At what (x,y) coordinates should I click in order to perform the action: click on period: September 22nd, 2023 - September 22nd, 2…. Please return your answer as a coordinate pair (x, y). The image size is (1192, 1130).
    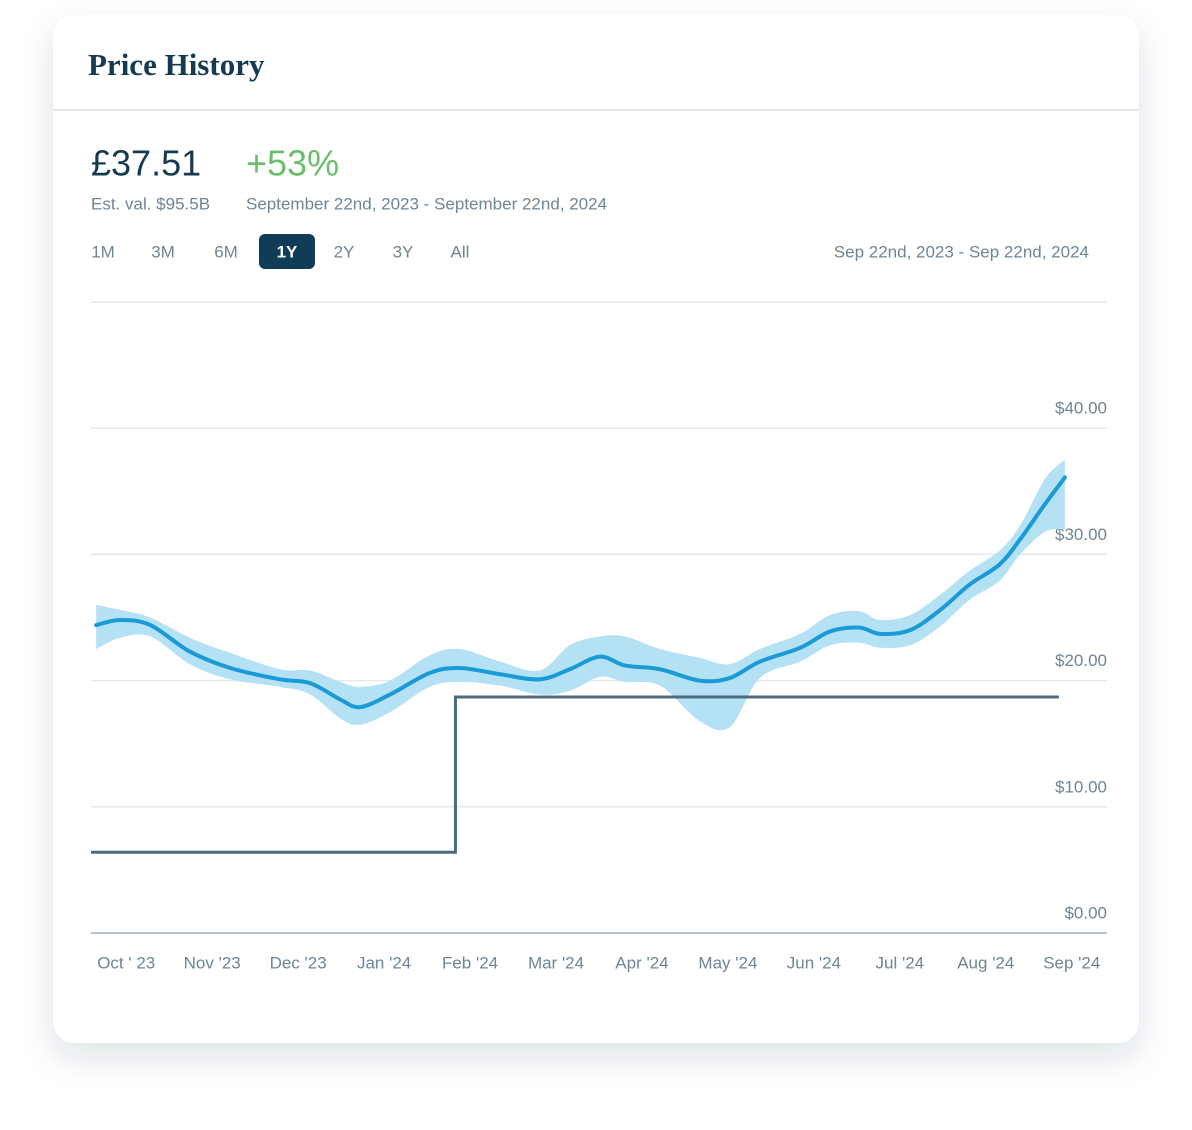
    Looking at the image, I should click on (426, 203).